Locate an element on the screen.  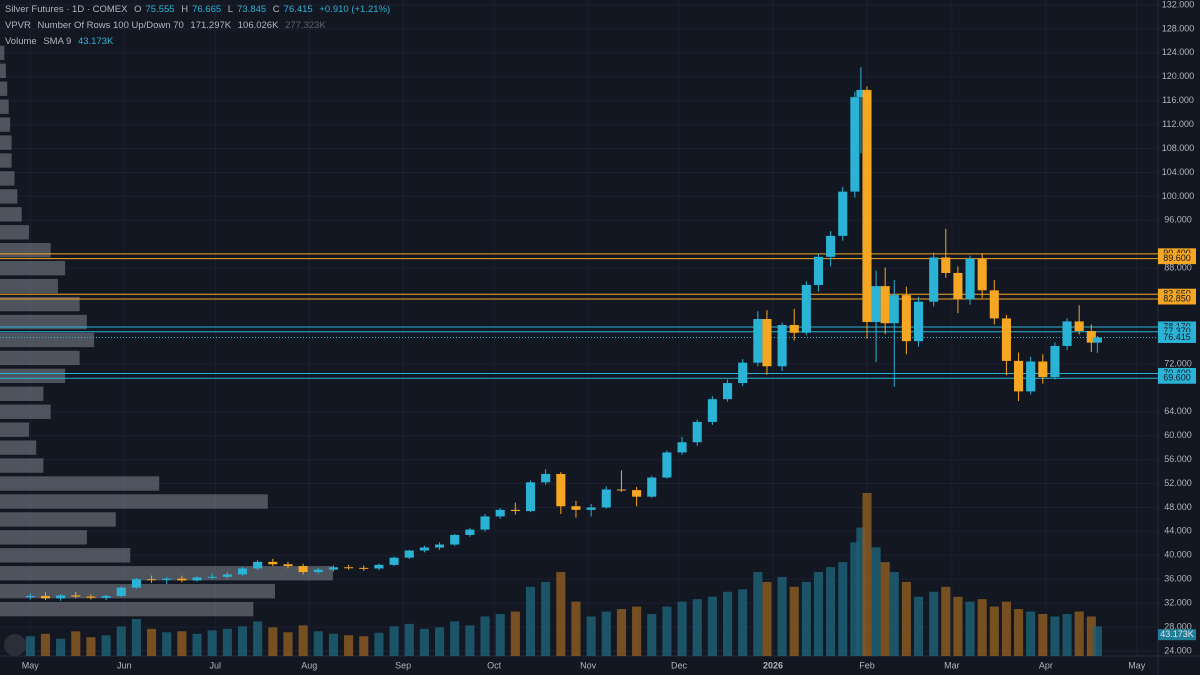
x-tick-label: May is located at coordinates (31, 665).